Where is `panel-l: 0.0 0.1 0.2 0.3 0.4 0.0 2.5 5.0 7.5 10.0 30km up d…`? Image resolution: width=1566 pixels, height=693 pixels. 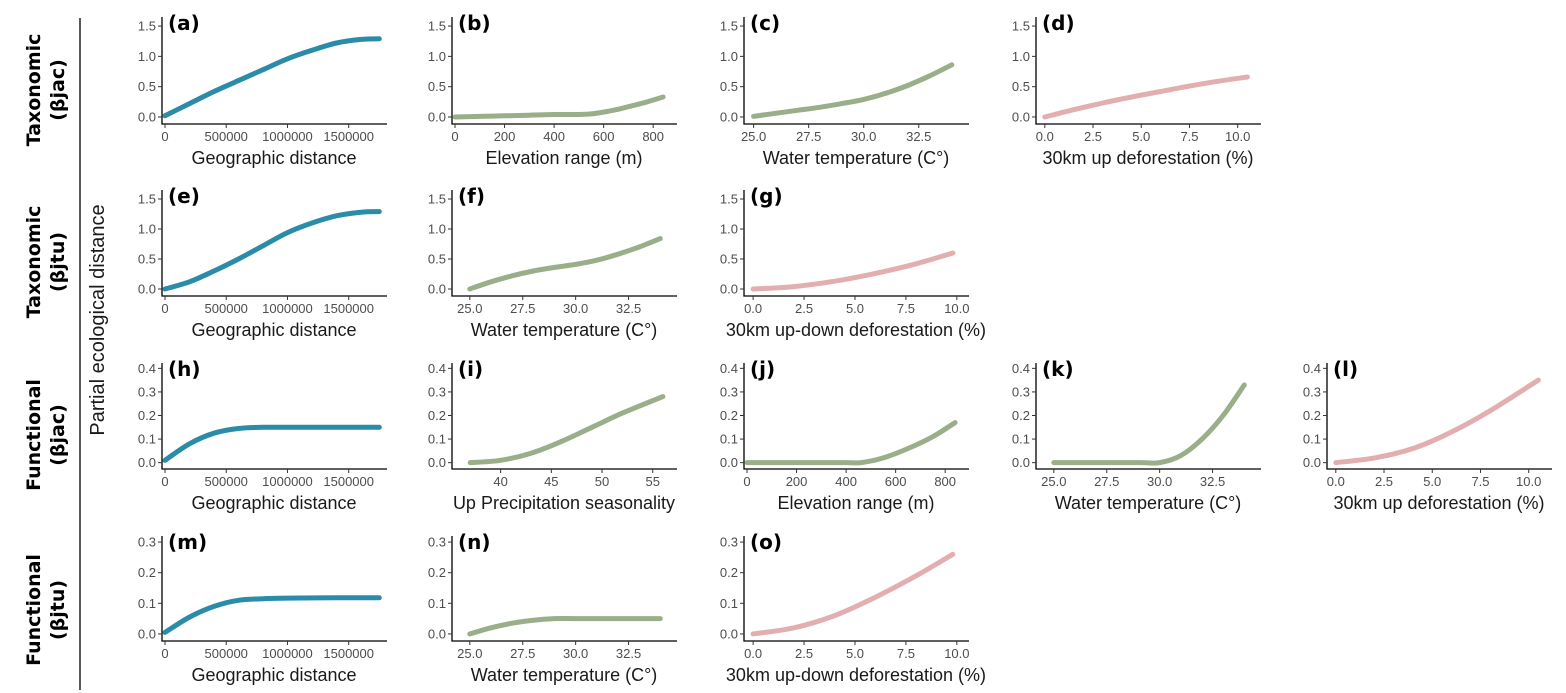
panel-l: 0.0 0.1 0.2 0.3 0.4 0.0 2.5 5.0 7.5 10.0 30km up d… is located at coordinates (1427, 435).